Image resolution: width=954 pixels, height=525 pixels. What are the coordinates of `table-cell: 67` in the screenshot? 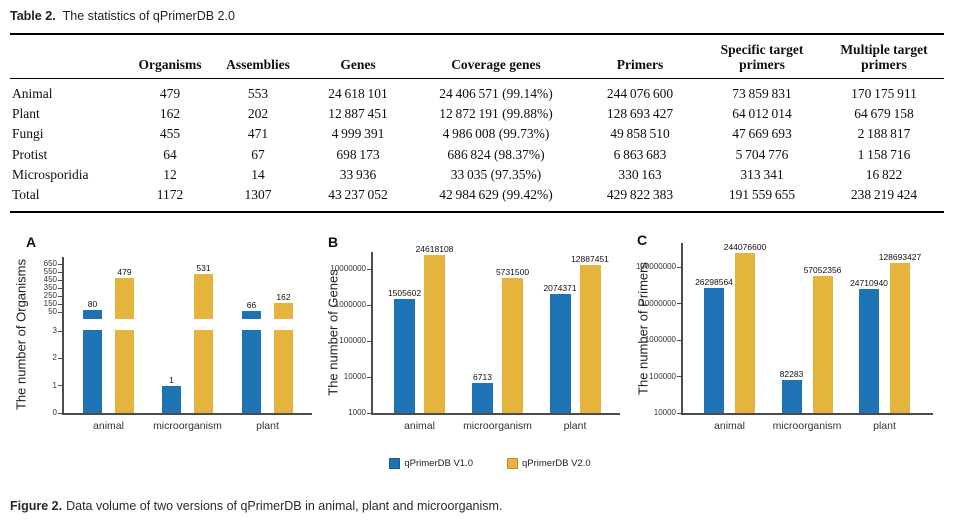 It's located at (258, 154).